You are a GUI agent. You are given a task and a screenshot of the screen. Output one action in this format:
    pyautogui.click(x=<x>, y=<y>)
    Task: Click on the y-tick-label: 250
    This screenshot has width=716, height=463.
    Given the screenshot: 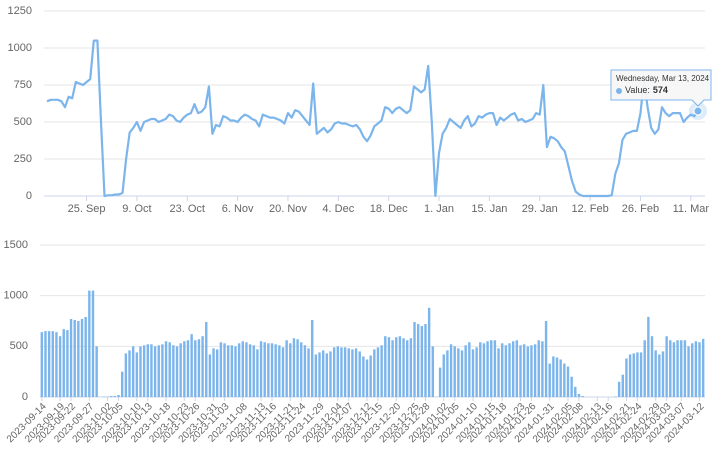 What is the action you would take?
    pyautogui.click(x=23, y=159)
    